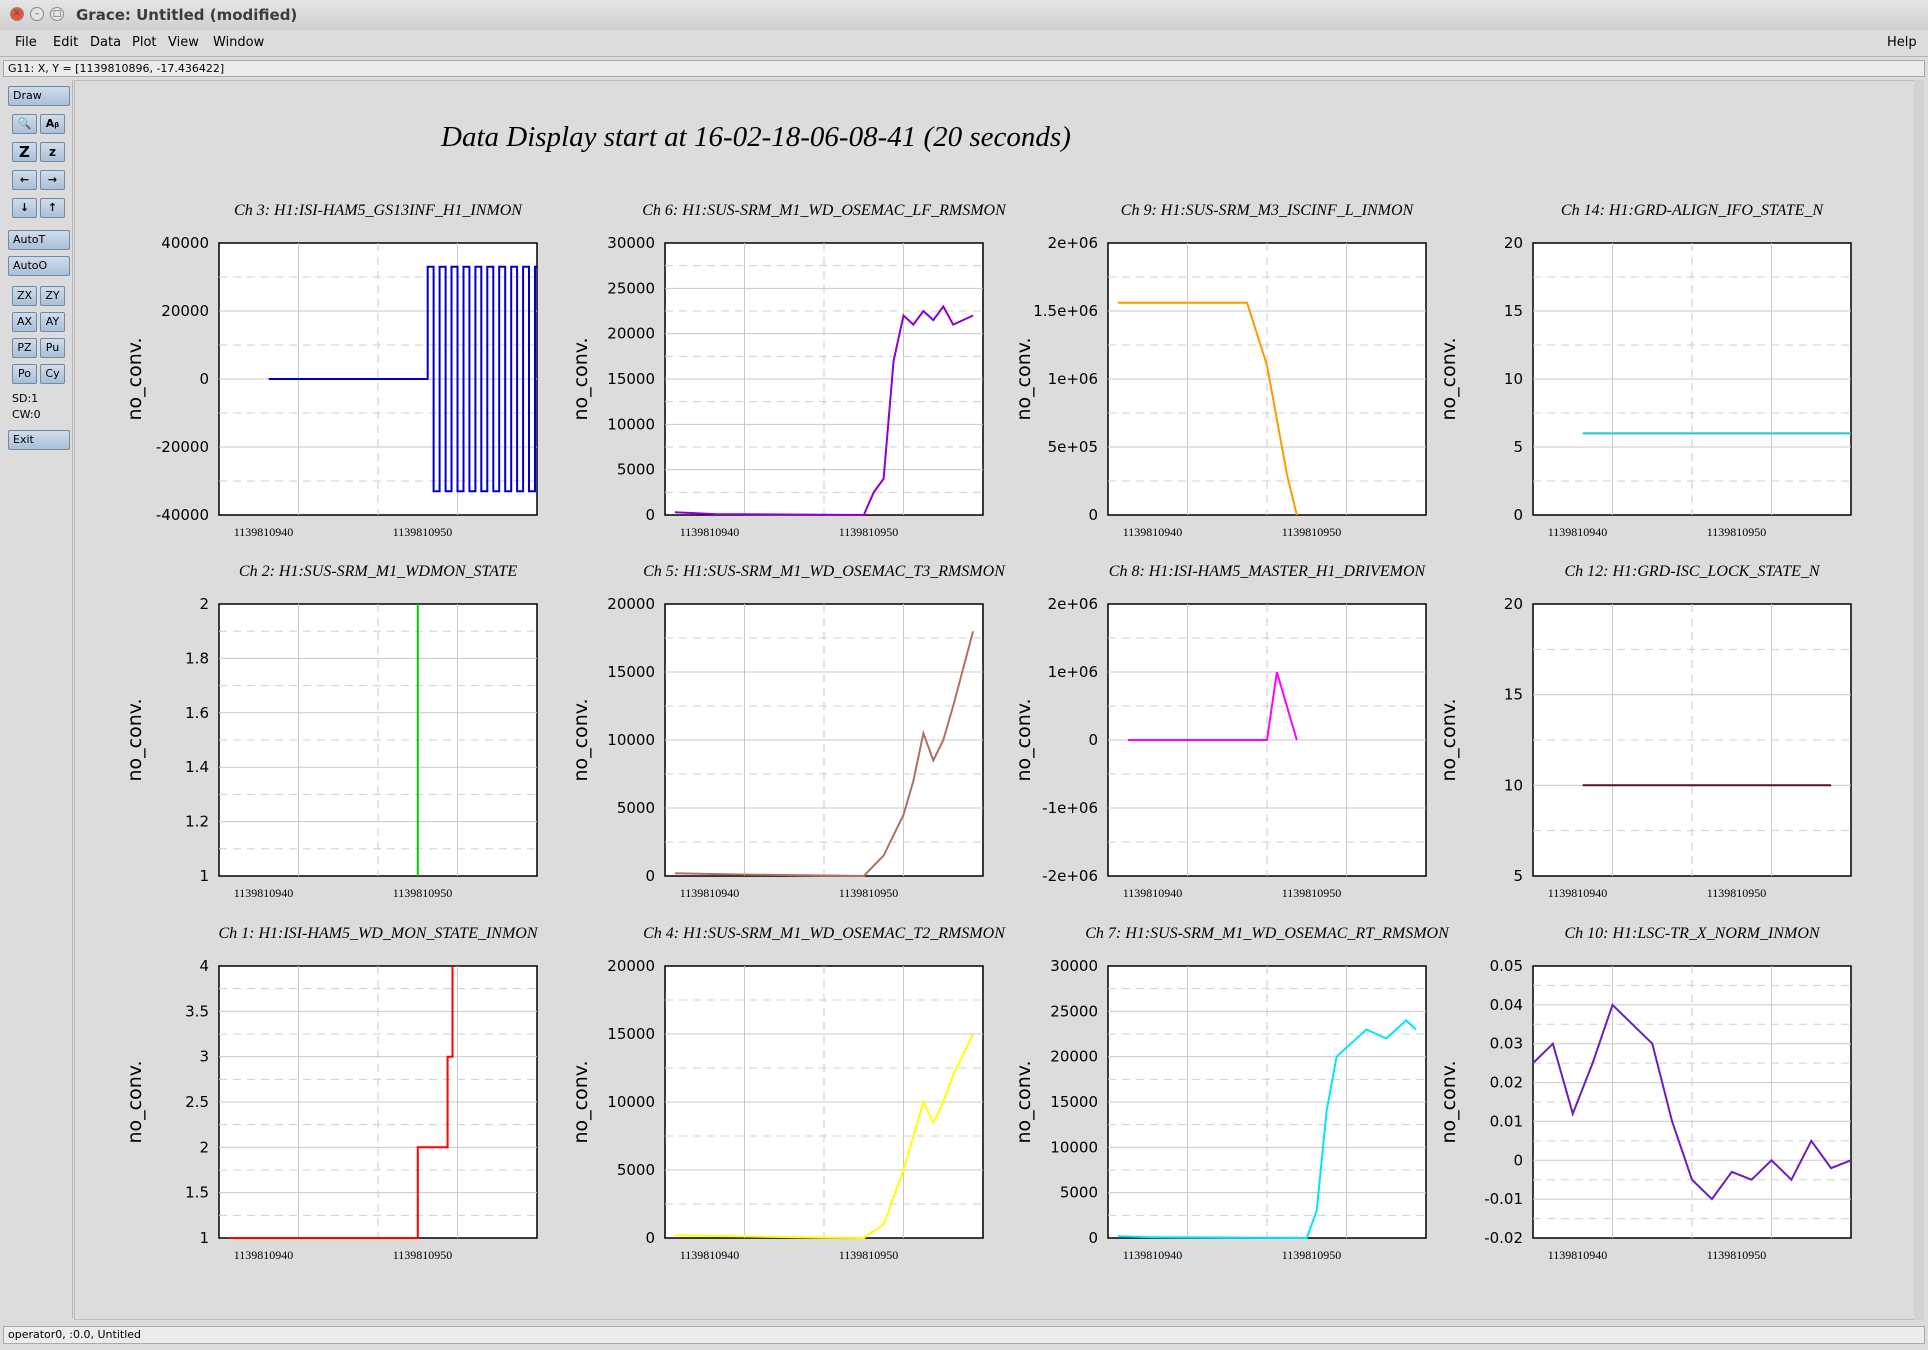 This screenshot has width=1928, height=1350. I want to click on y-tick-label: 0.05, so click(1506, 966).